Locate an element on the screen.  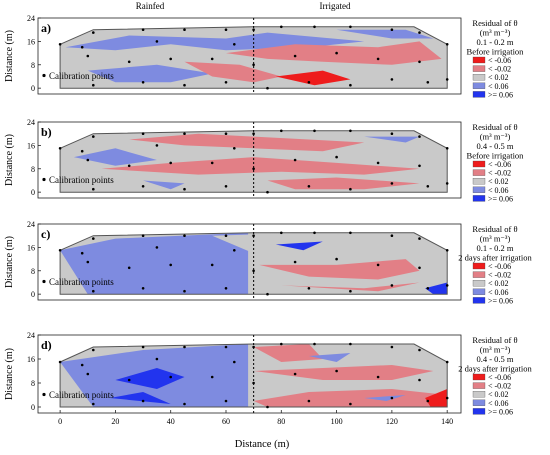
legend-title-line: 0.1 - 0.2 m is located at coordinates (494, 248).